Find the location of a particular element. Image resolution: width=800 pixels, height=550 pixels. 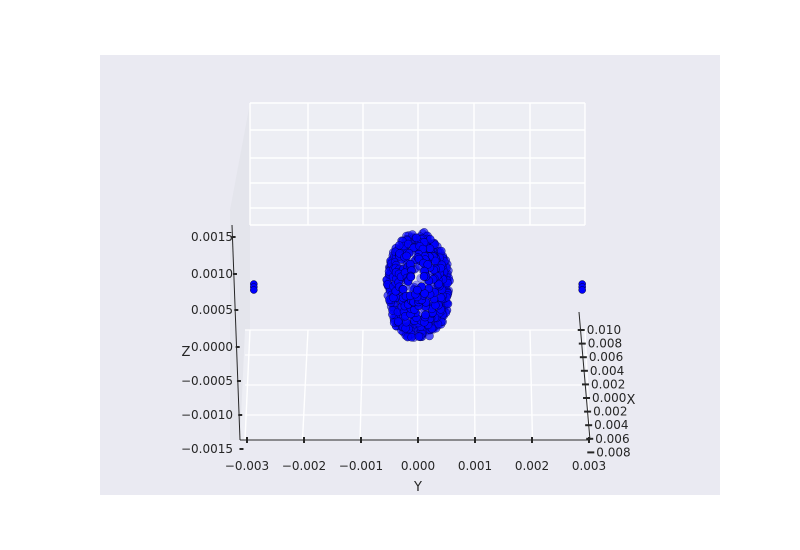

x-tick-label: 0.010 is located at coordinates (604, 330).